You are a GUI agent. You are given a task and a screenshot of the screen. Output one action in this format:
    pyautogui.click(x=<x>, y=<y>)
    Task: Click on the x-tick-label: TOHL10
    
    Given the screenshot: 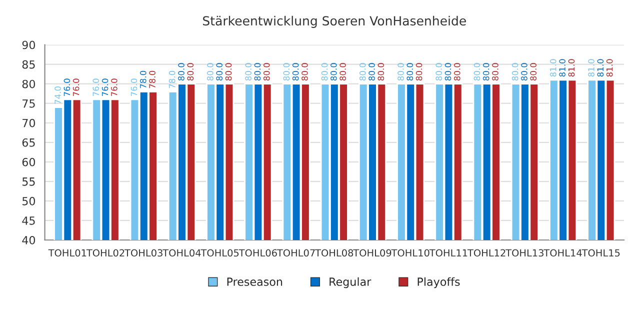 What is the action you would take?
    pyautogui.click(x=410, y=253)
    